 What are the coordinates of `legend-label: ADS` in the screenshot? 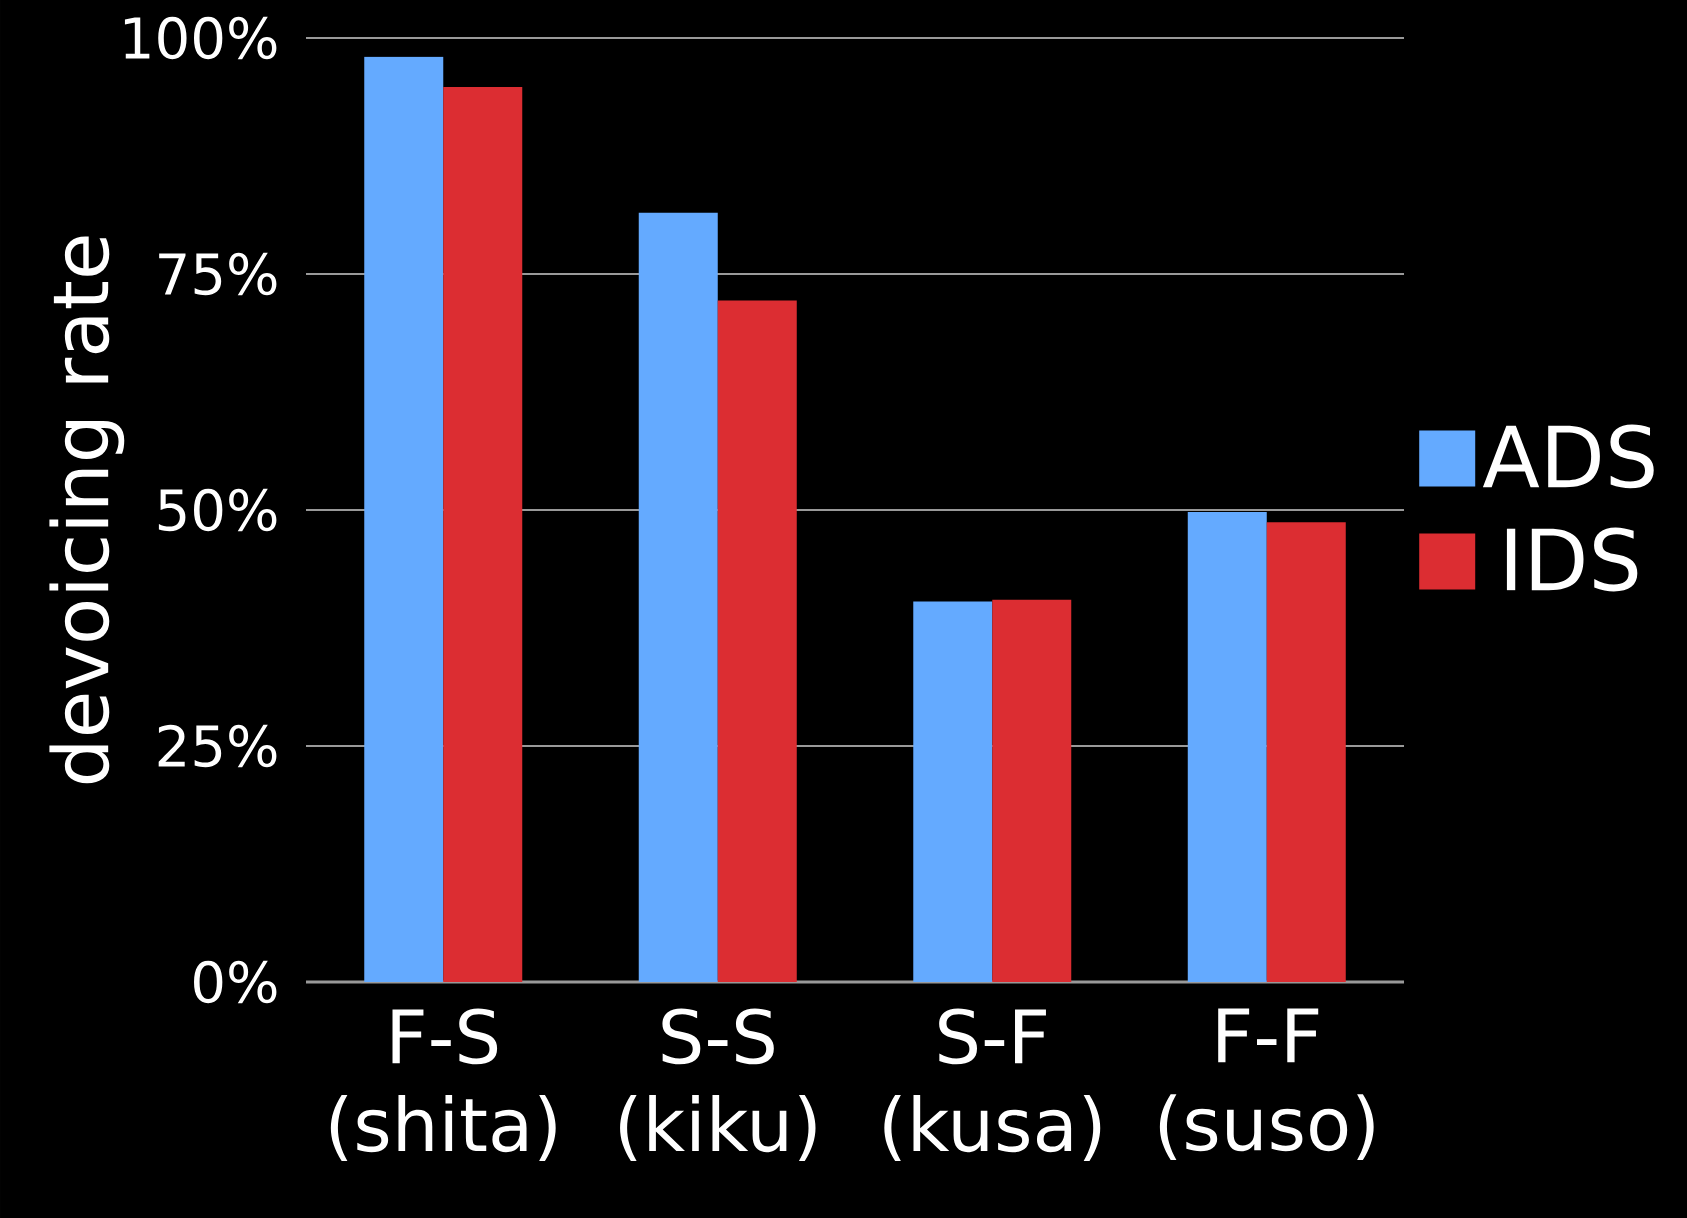 It's located at (1568, 456).